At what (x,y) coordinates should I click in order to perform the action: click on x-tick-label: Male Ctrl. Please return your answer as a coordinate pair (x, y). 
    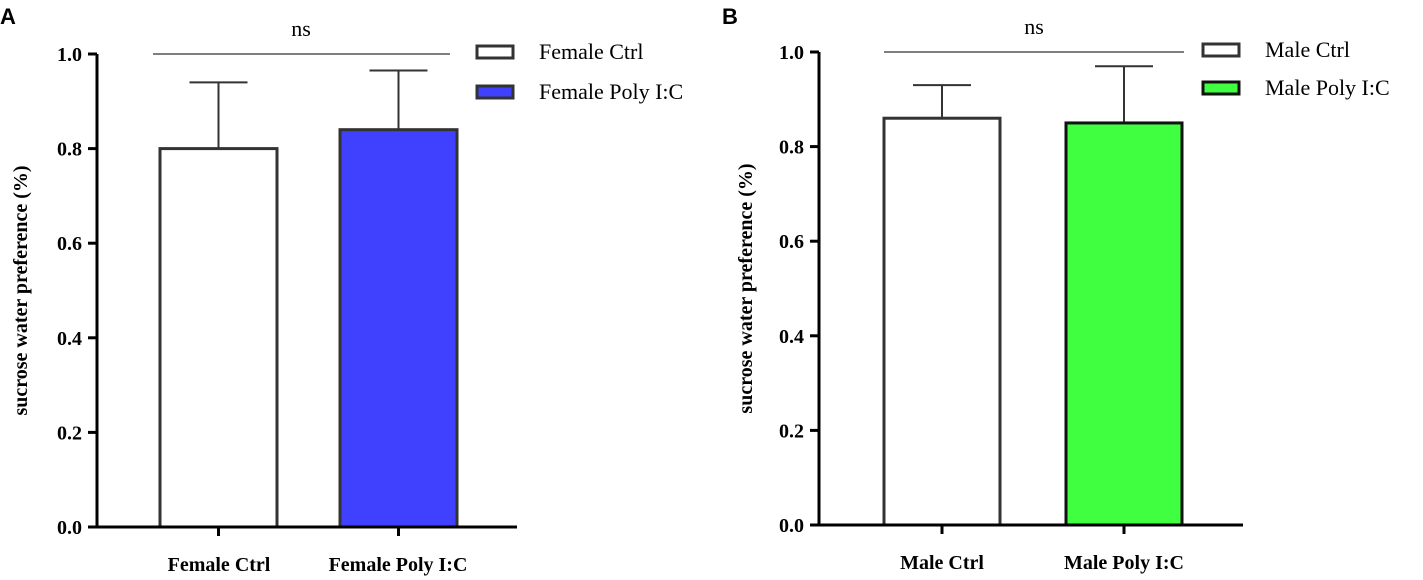
    Looking at the image, I should click on (942, 563).